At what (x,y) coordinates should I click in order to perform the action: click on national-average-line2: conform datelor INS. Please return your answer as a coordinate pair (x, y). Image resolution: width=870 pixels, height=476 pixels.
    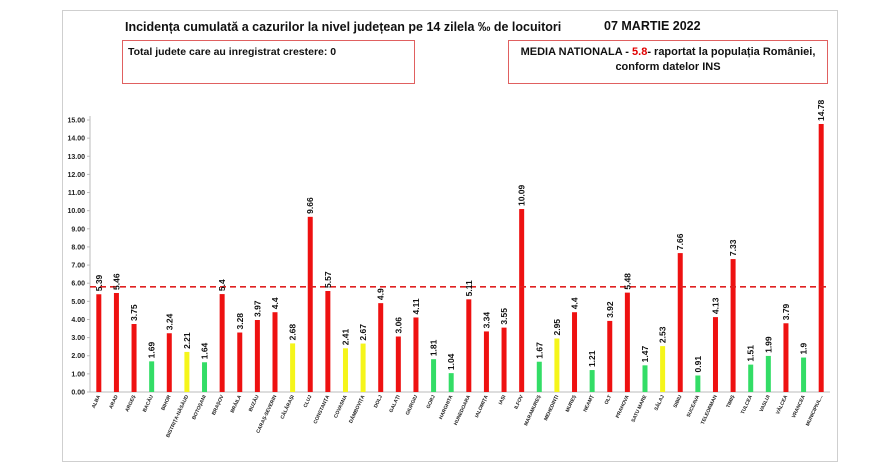
    Looking at the image, I should click on (668, 67).